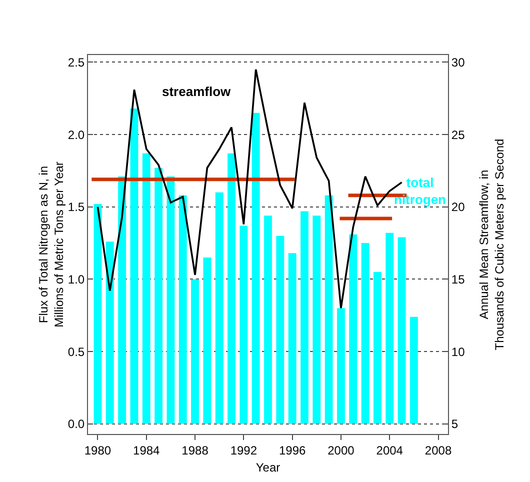 The height and width of the screenshot is (482, 530). Describe the element at coordinates (292, 450) in the screenshot. I see `x-tick-label: 1996` at that location.